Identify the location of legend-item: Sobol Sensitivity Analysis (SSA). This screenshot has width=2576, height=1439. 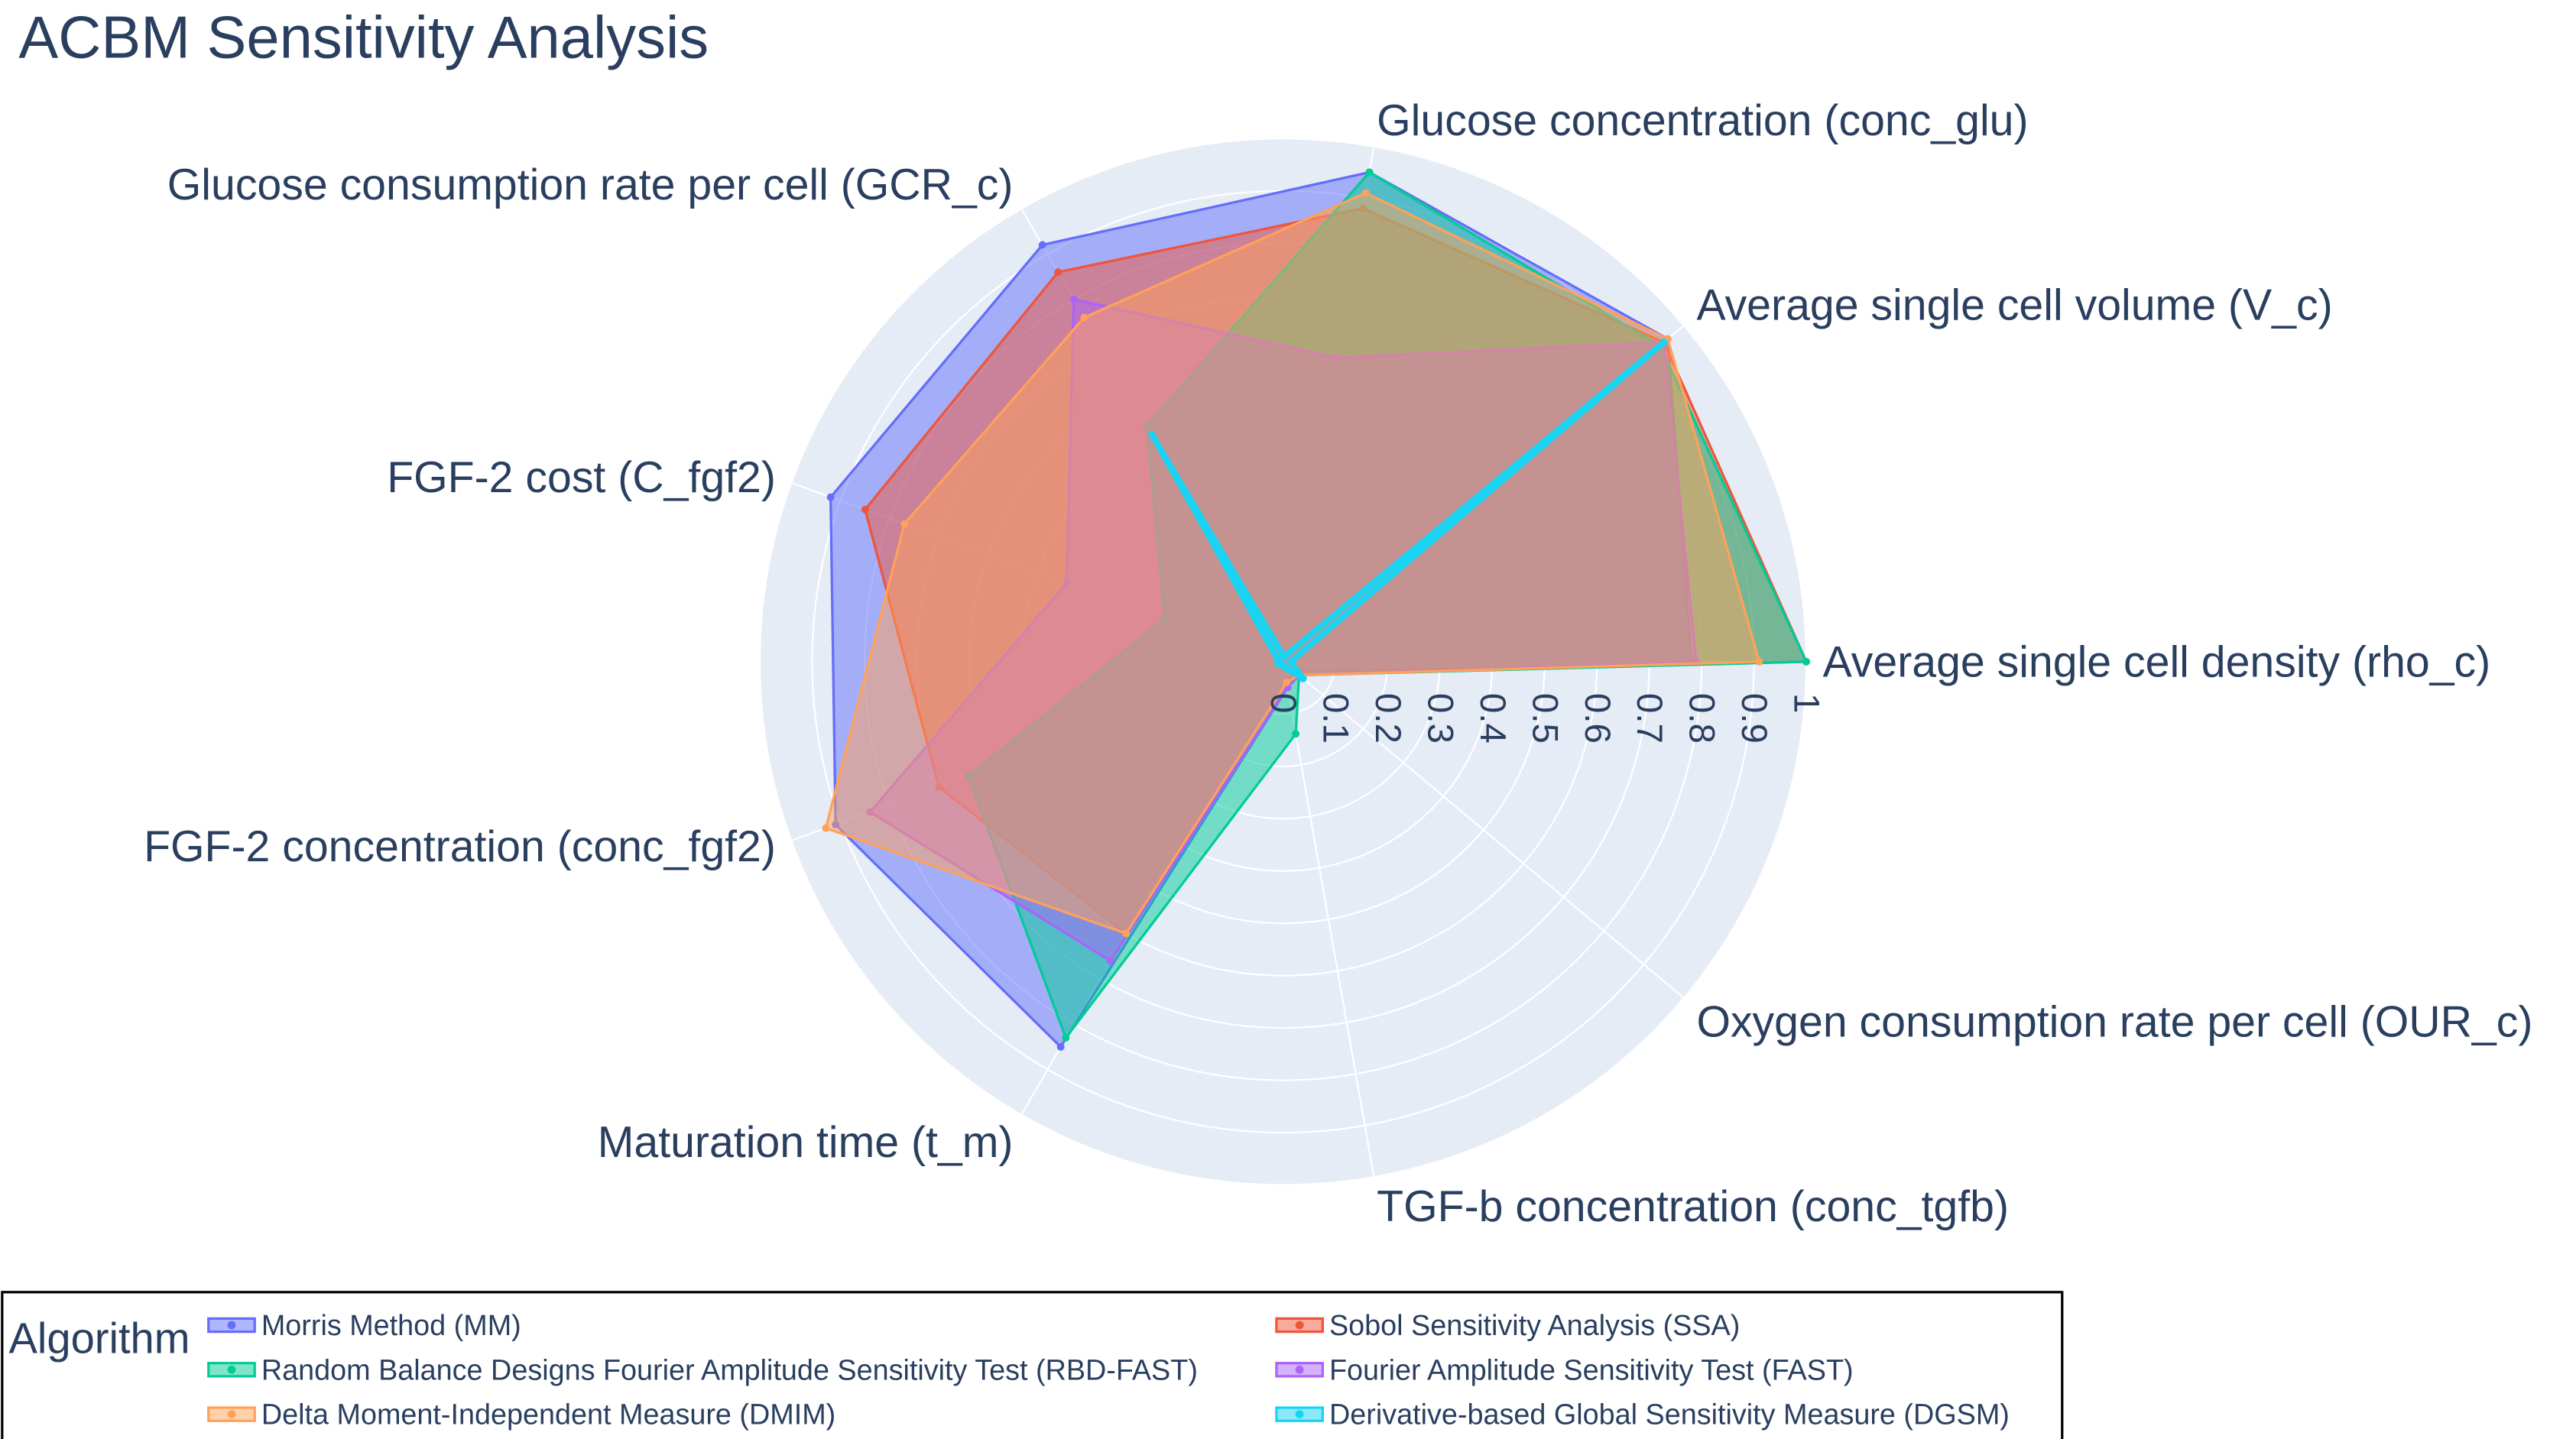
(1507, 1326).